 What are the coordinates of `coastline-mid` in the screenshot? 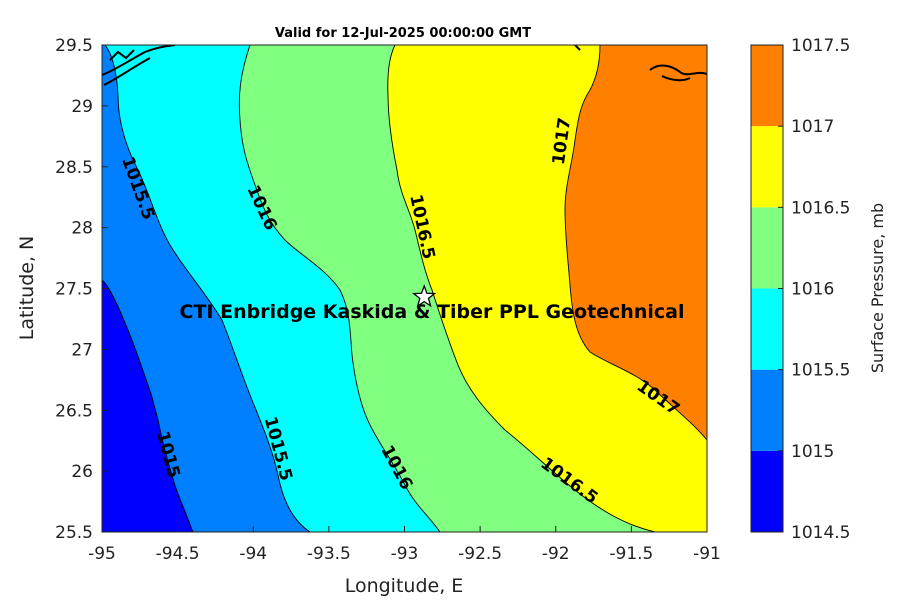 It's located at (577, 48).